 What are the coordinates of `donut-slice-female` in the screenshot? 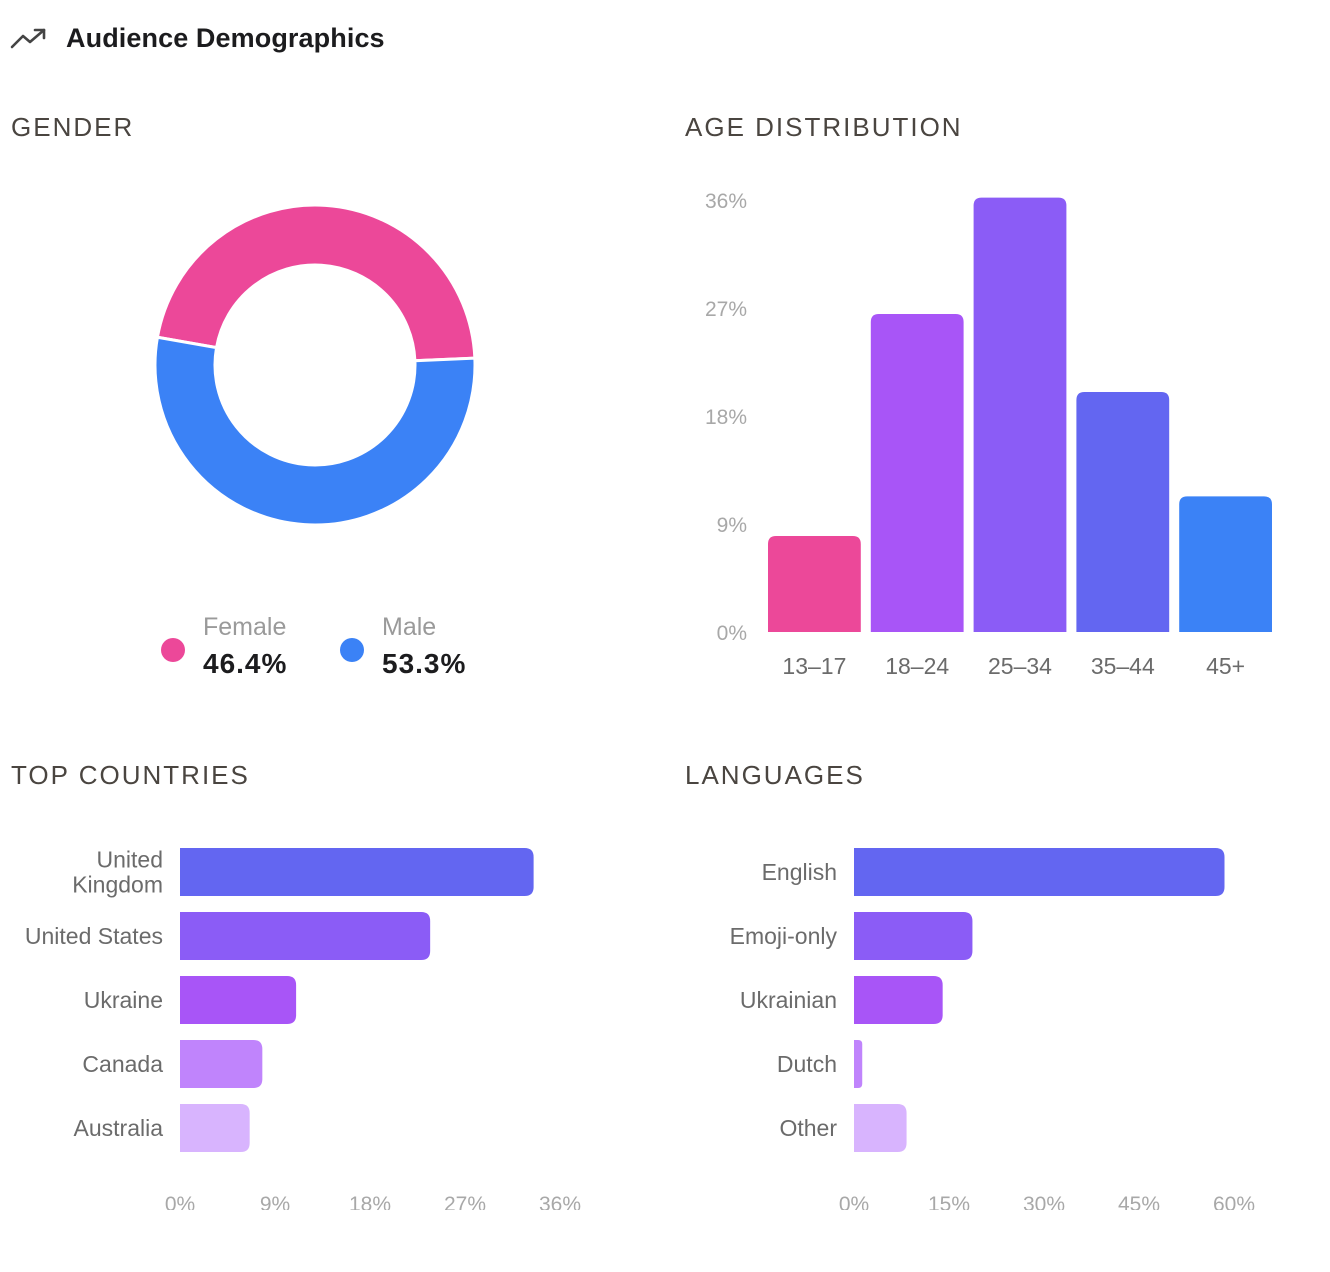 It's located at (316, 283).